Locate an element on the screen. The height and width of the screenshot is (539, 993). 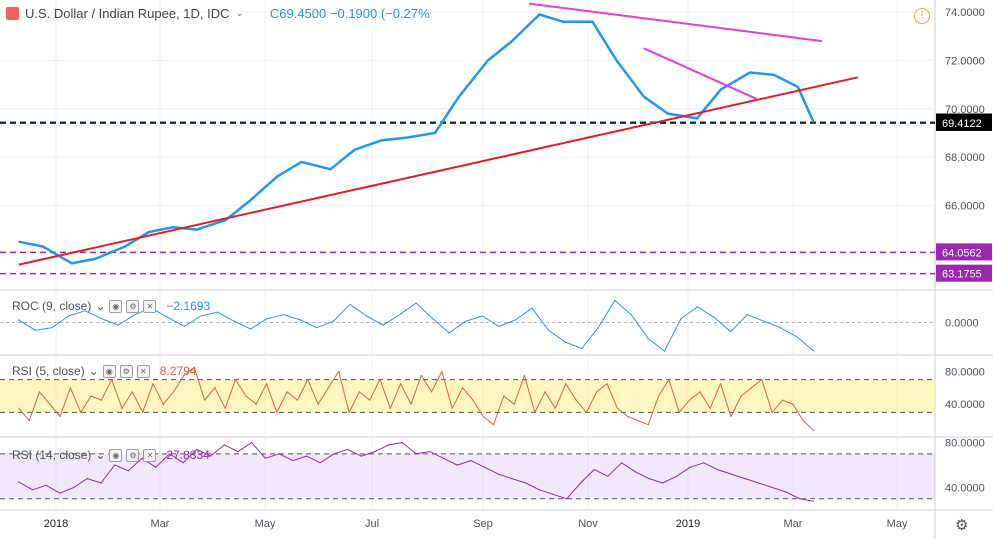
rsi5-pane-title: RSI (5, close) ⌄ ◉ ⚙ ✕ 8.2794 is located at coordinates (104, 371).